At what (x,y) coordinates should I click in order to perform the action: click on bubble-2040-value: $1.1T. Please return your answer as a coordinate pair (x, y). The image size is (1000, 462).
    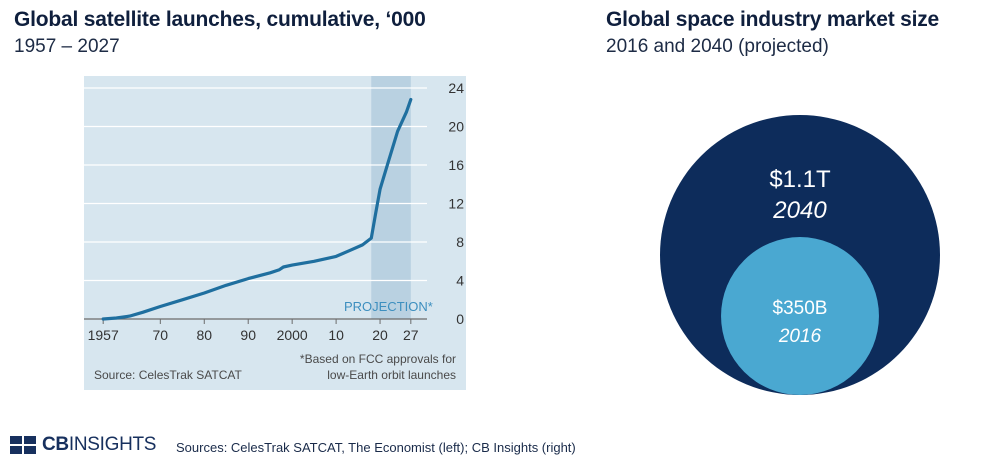
    Looking at the image, I should click on (800, 179).